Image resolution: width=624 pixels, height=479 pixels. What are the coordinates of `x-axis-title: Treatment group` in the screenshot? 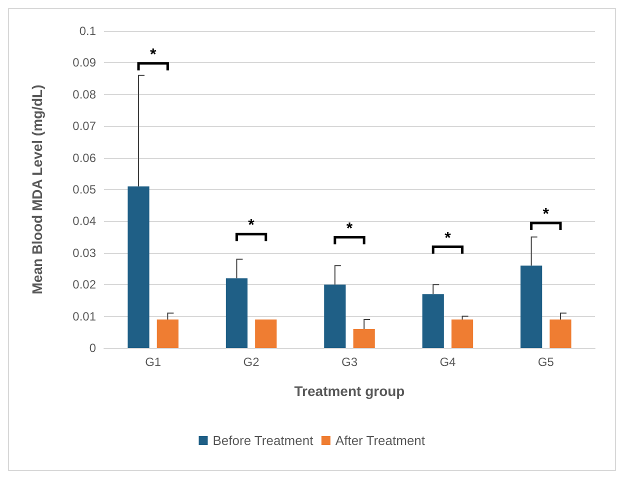 It's located at (349, 391).